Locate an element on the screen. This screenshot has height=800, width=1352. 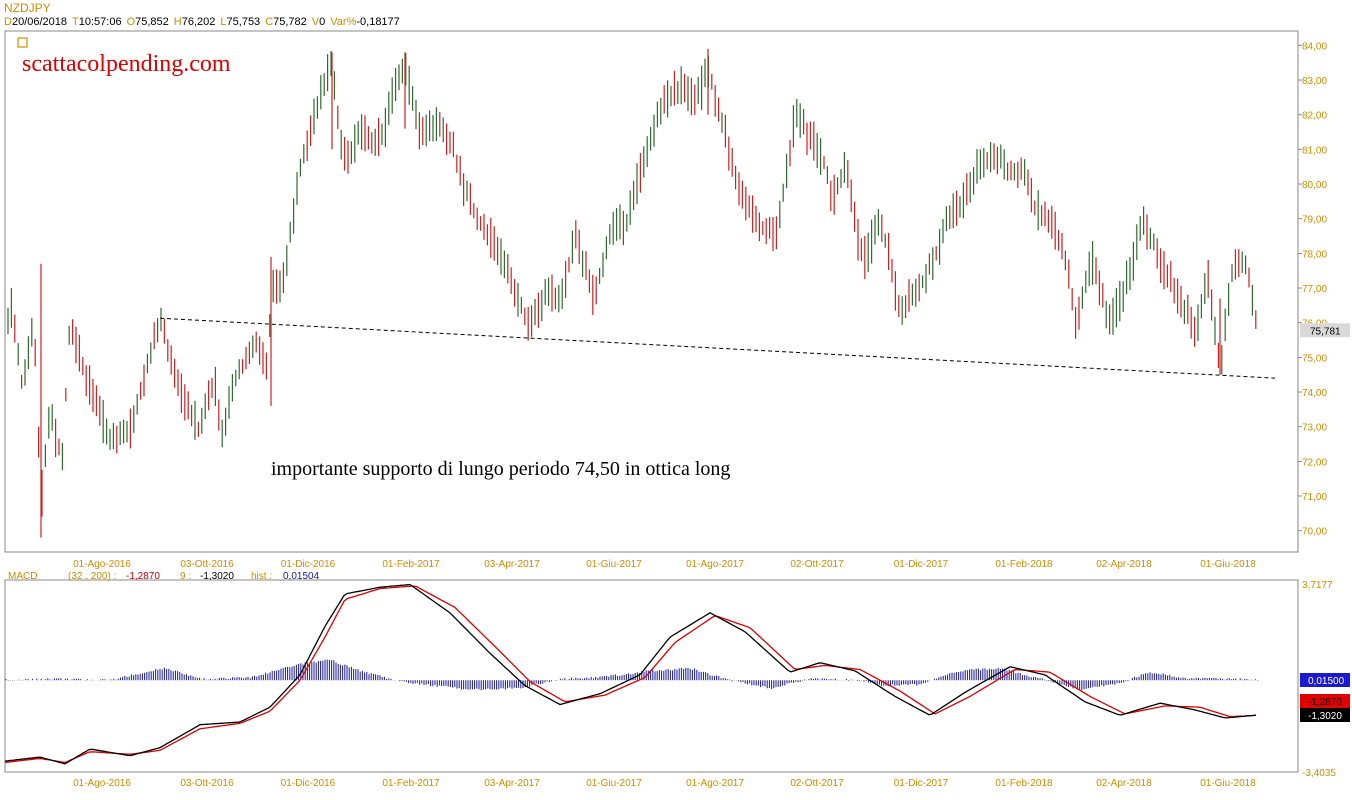
macd-x-tick-label: 03-Ott-2016 is located at coordinates (207, 783).